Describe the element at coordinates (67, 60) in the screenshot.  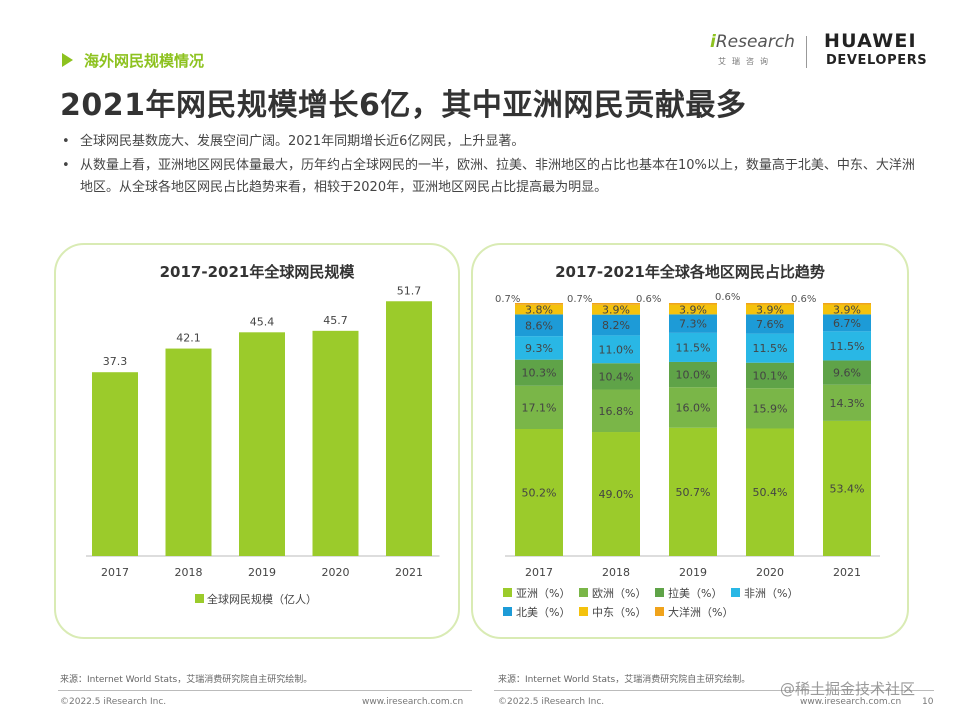
I see `section-arrow-icon` at that location.